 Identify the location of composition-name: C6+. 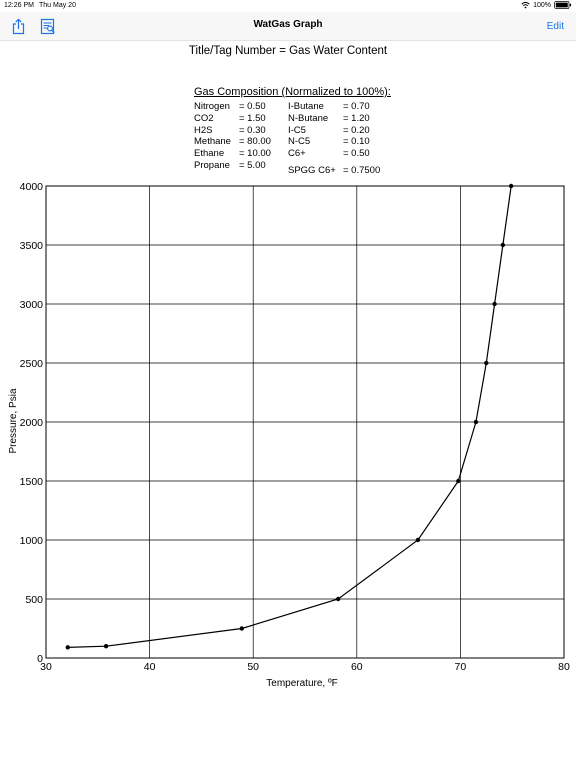
(297, 154).